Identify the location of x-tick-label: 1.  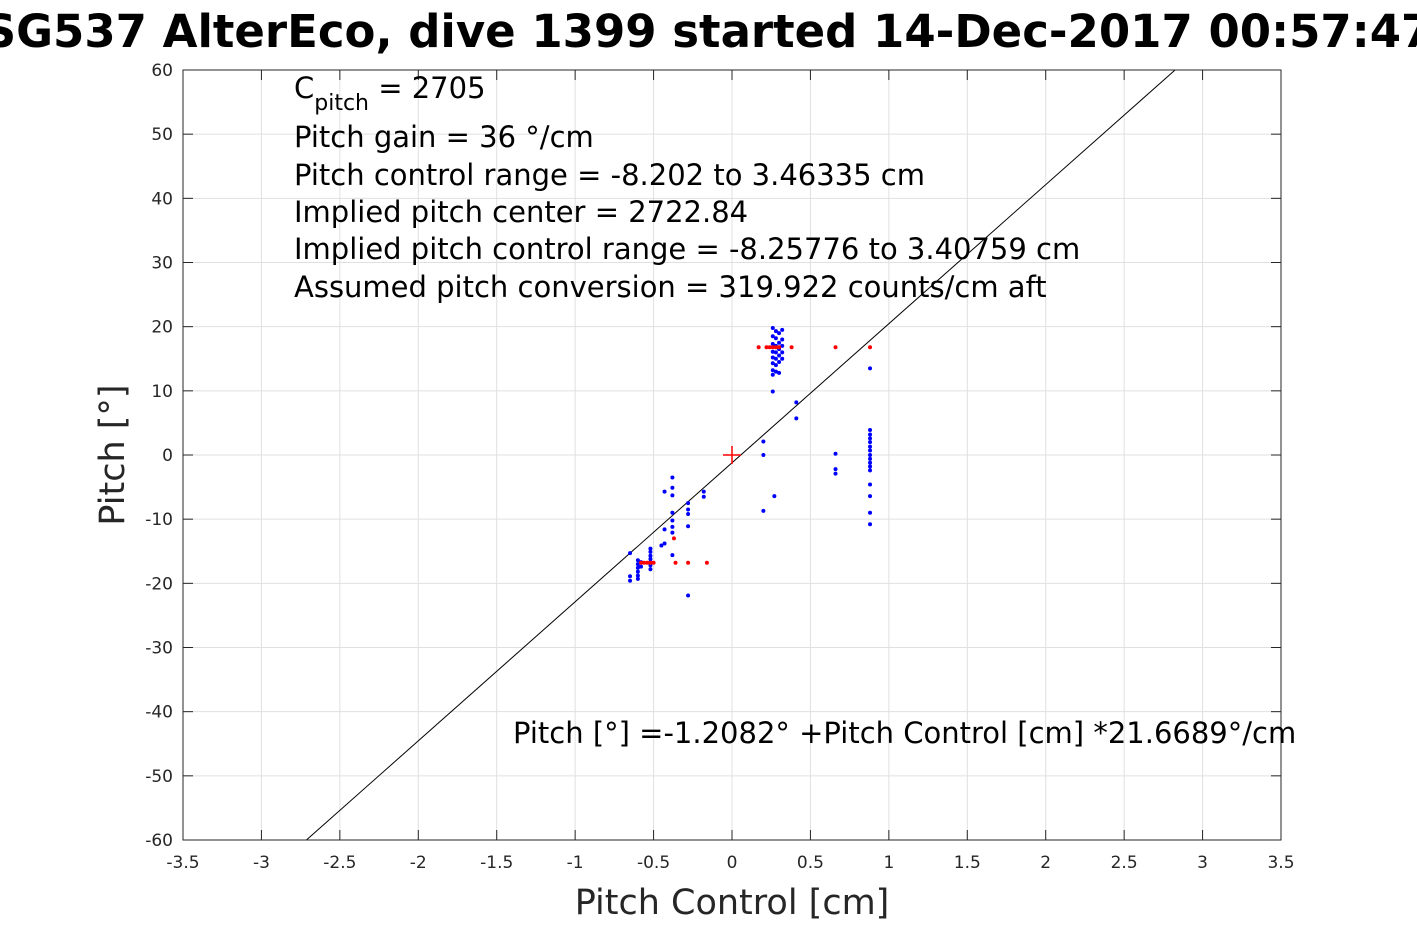
(888, 863).